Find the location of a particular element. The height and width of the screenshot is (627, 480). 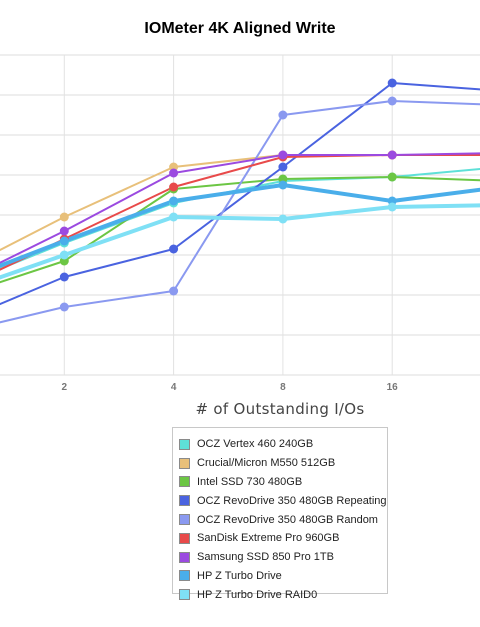

legend-item: HP Z Turbo Drive is located at coordinates (280, 576).